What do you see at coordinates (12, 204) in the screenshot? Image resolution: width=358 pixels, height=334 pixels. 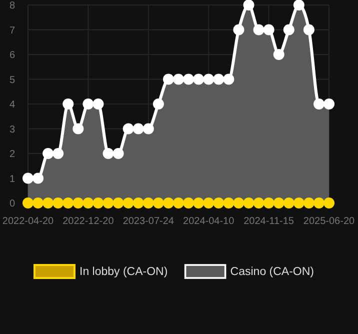 I see `y-tick-label: 0` at bounding box center [12, 204].